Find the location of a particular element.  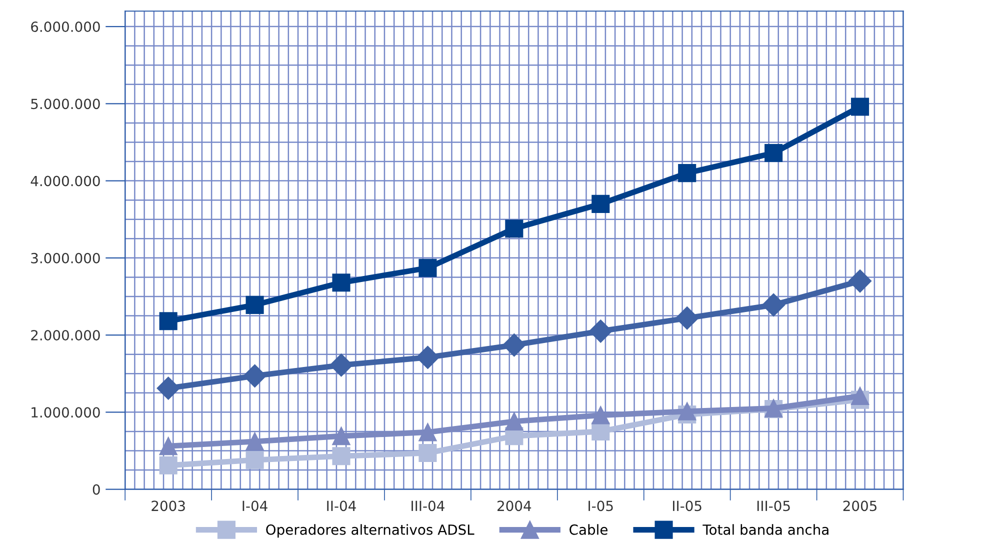

x-tick-label: 2003 is located at coordinates (168, 506).